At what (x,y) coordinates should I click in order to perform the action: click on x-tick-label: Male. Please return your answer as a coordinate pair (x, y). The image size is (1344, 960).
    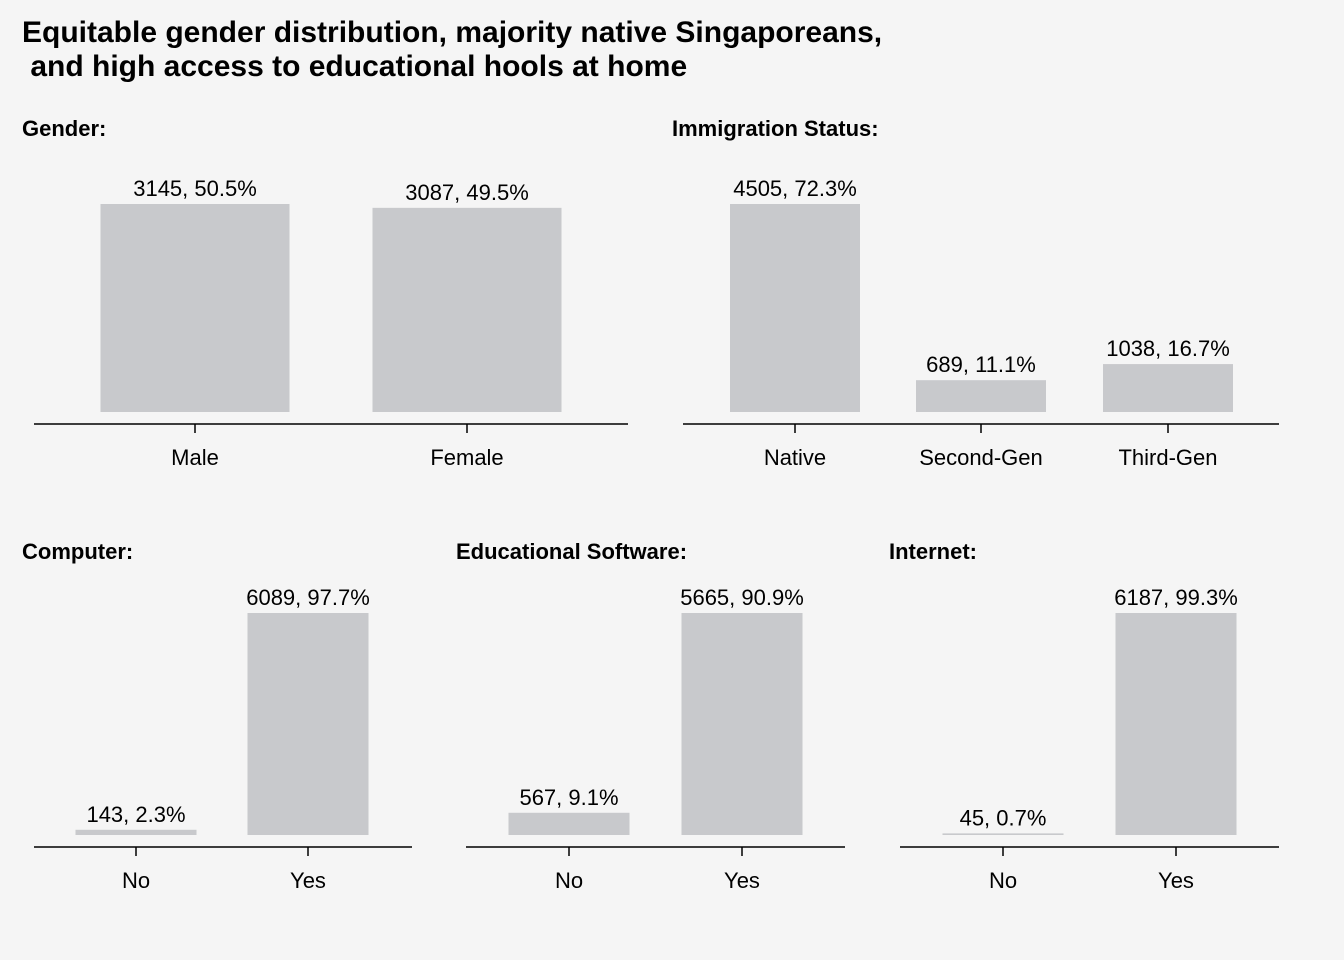
    Looking at the image, I should click on (195, 457).